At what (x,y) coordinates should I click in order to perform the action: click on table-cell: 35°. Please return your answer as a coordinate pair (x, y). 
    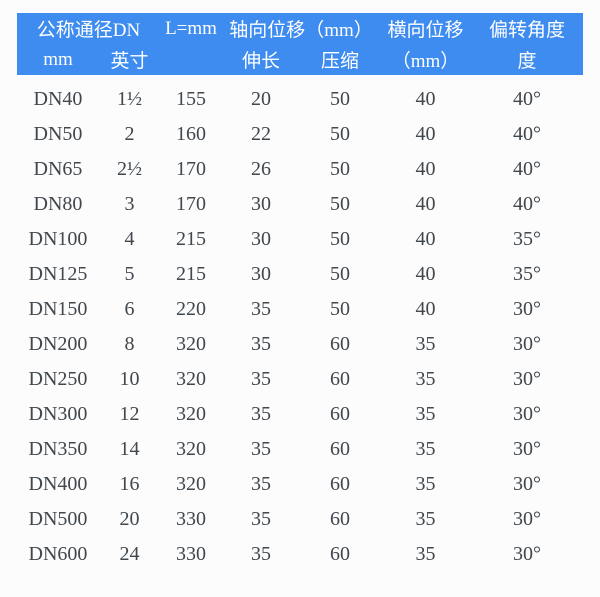
    Looking at the image, I should click on (527, 274).